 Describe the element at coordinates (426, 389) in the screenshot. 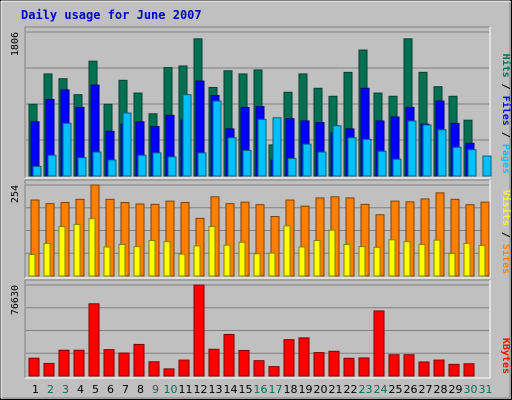

I see `x-label-day-27: 27` at that location.